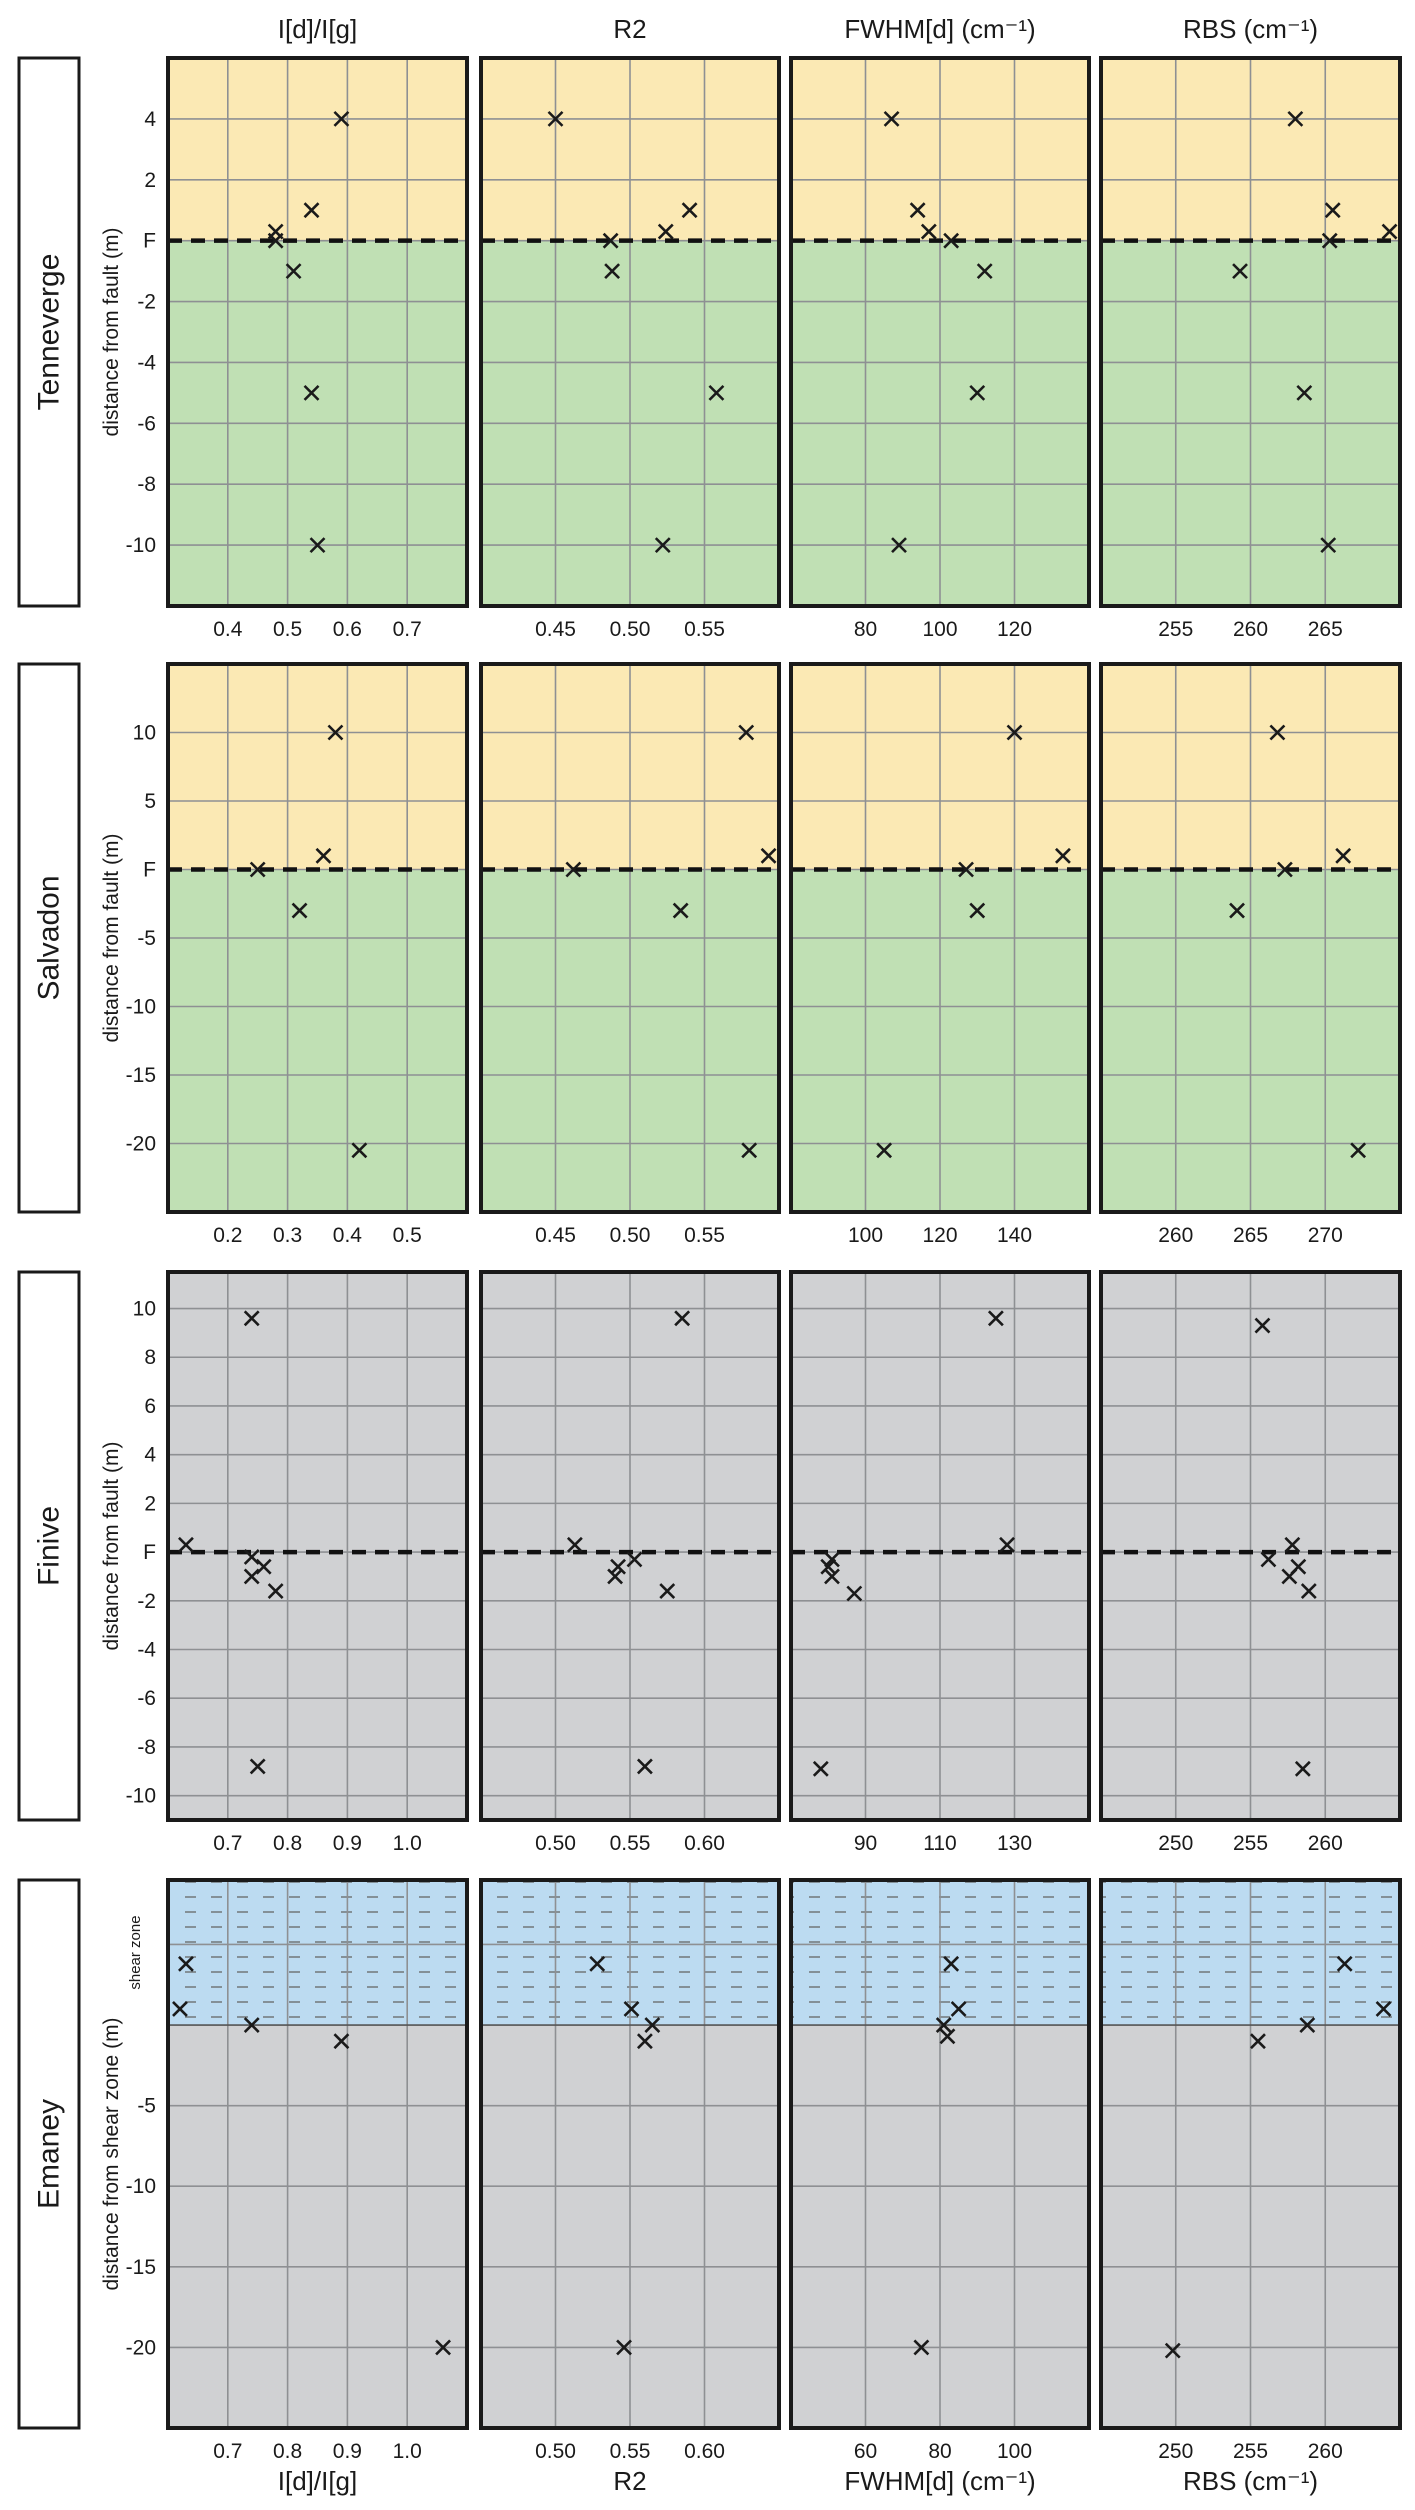 This screenshot has height=2510, width=1415. Describe the element at coordinates (555, 1843) in the screenshot. I see `x-tick-label: 0.50` at that location.